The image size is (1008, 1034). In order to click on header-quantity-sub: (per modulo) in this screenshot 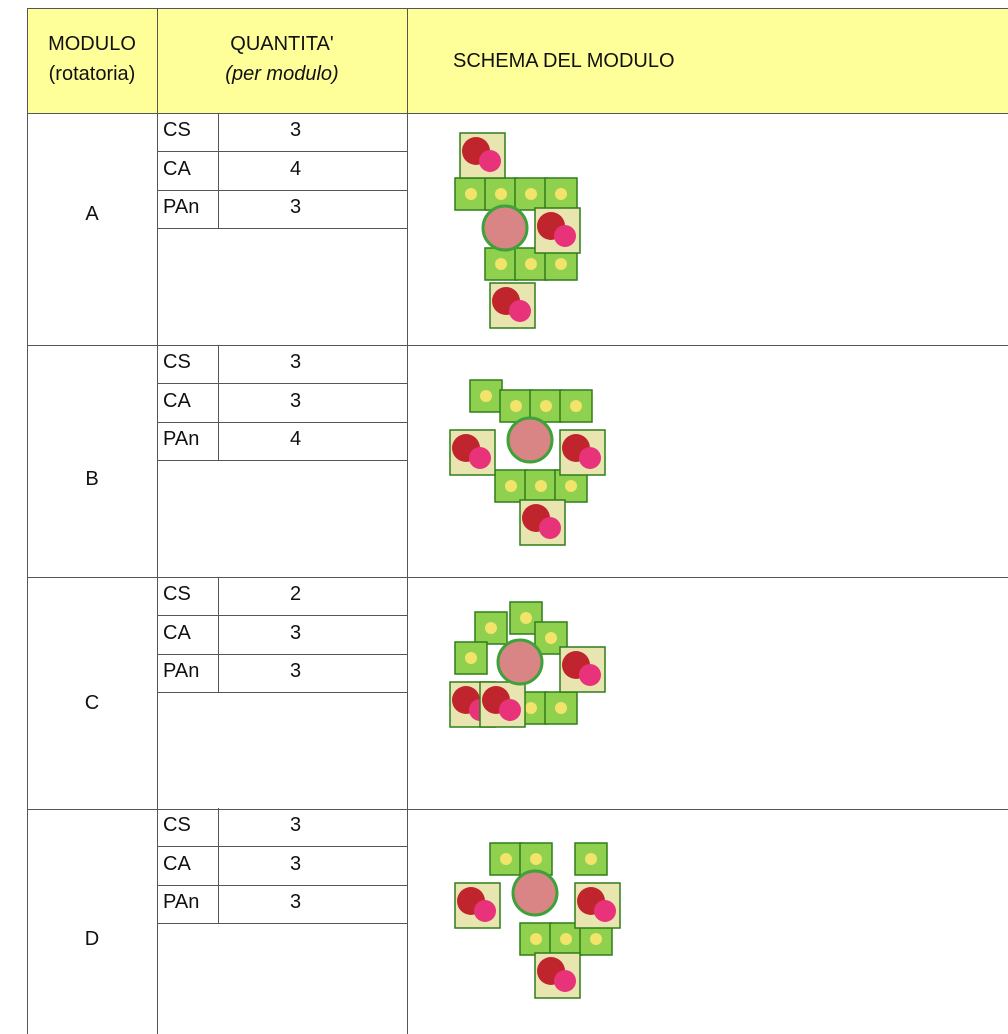, I will do `click(282, 74)`.